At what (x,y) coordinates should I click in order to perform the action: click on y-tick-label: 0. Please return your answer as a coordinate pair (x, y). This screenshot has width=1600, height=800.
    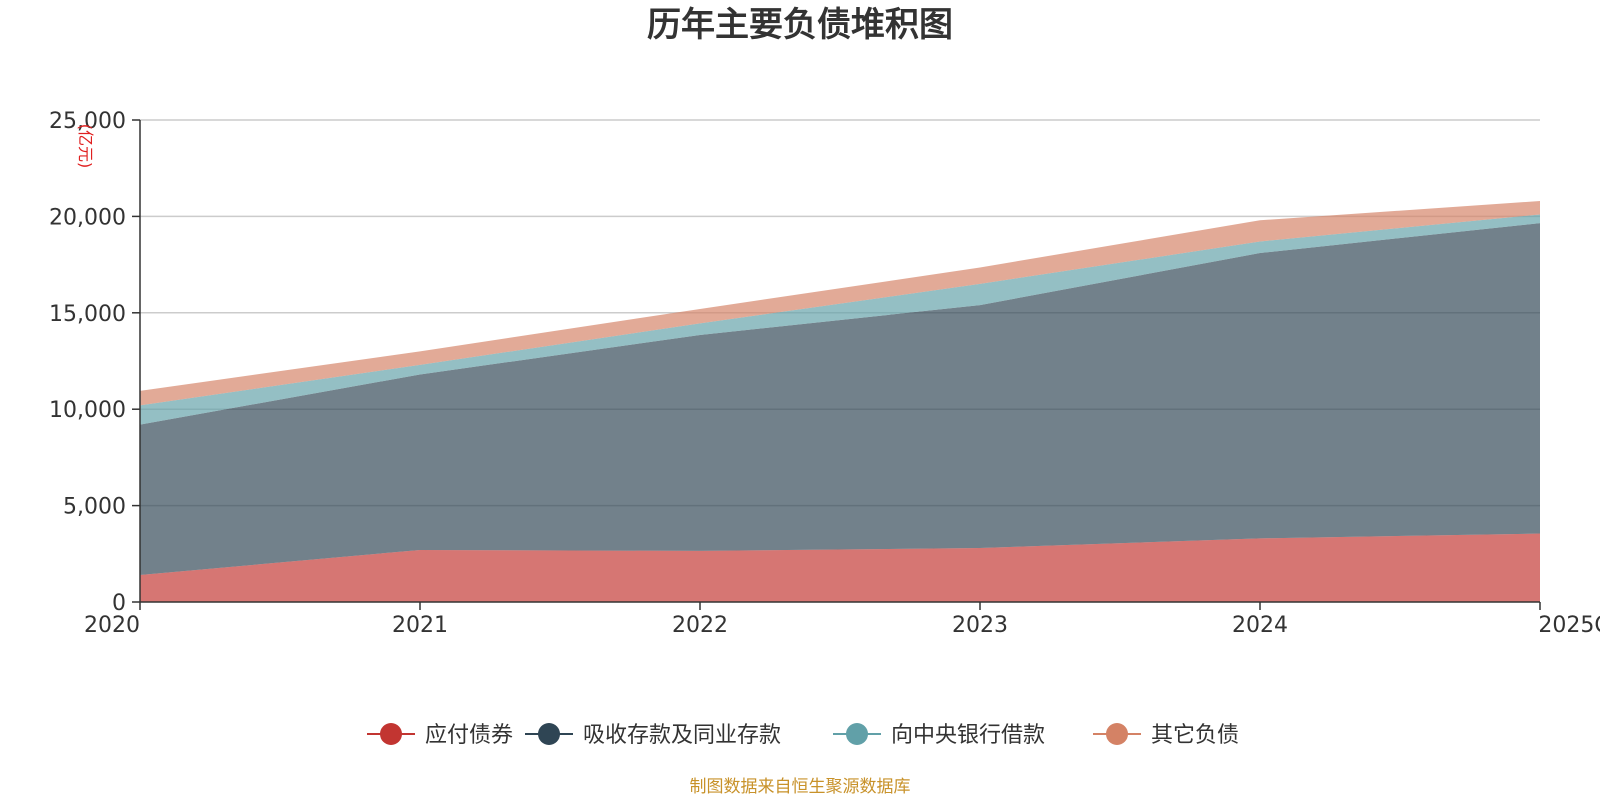
    Looking at the image, I should click on (119, 603).